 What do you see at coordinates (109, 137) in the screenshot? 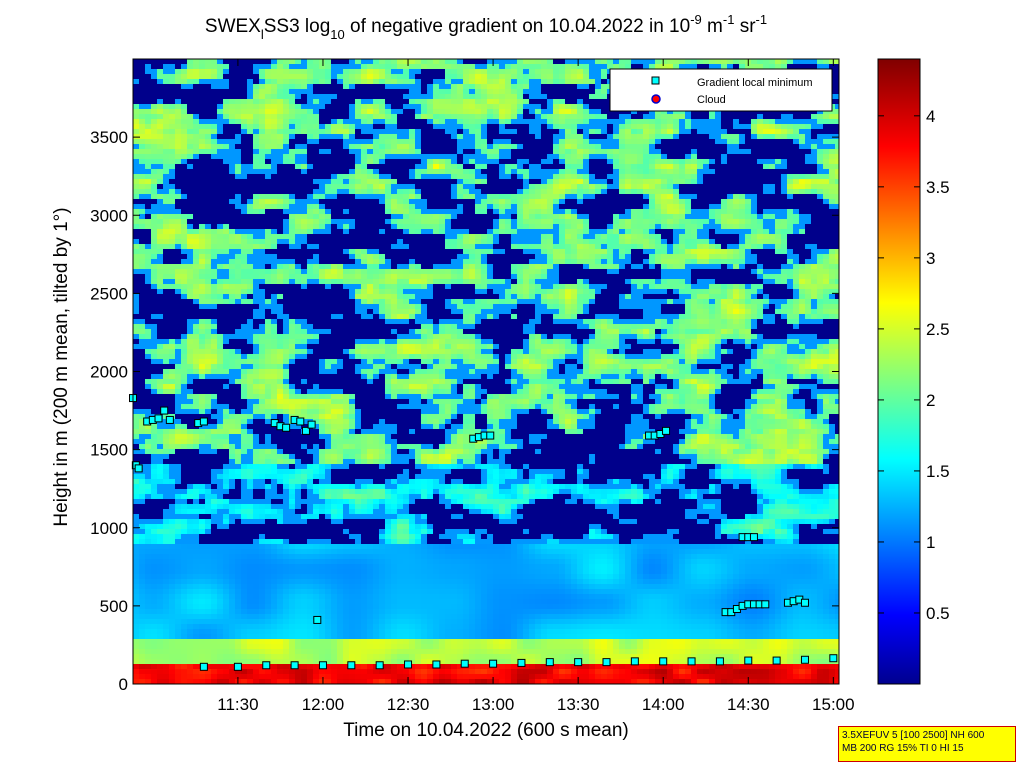
I see `y-tick-label: 3500` at bounding box center [109, 137].